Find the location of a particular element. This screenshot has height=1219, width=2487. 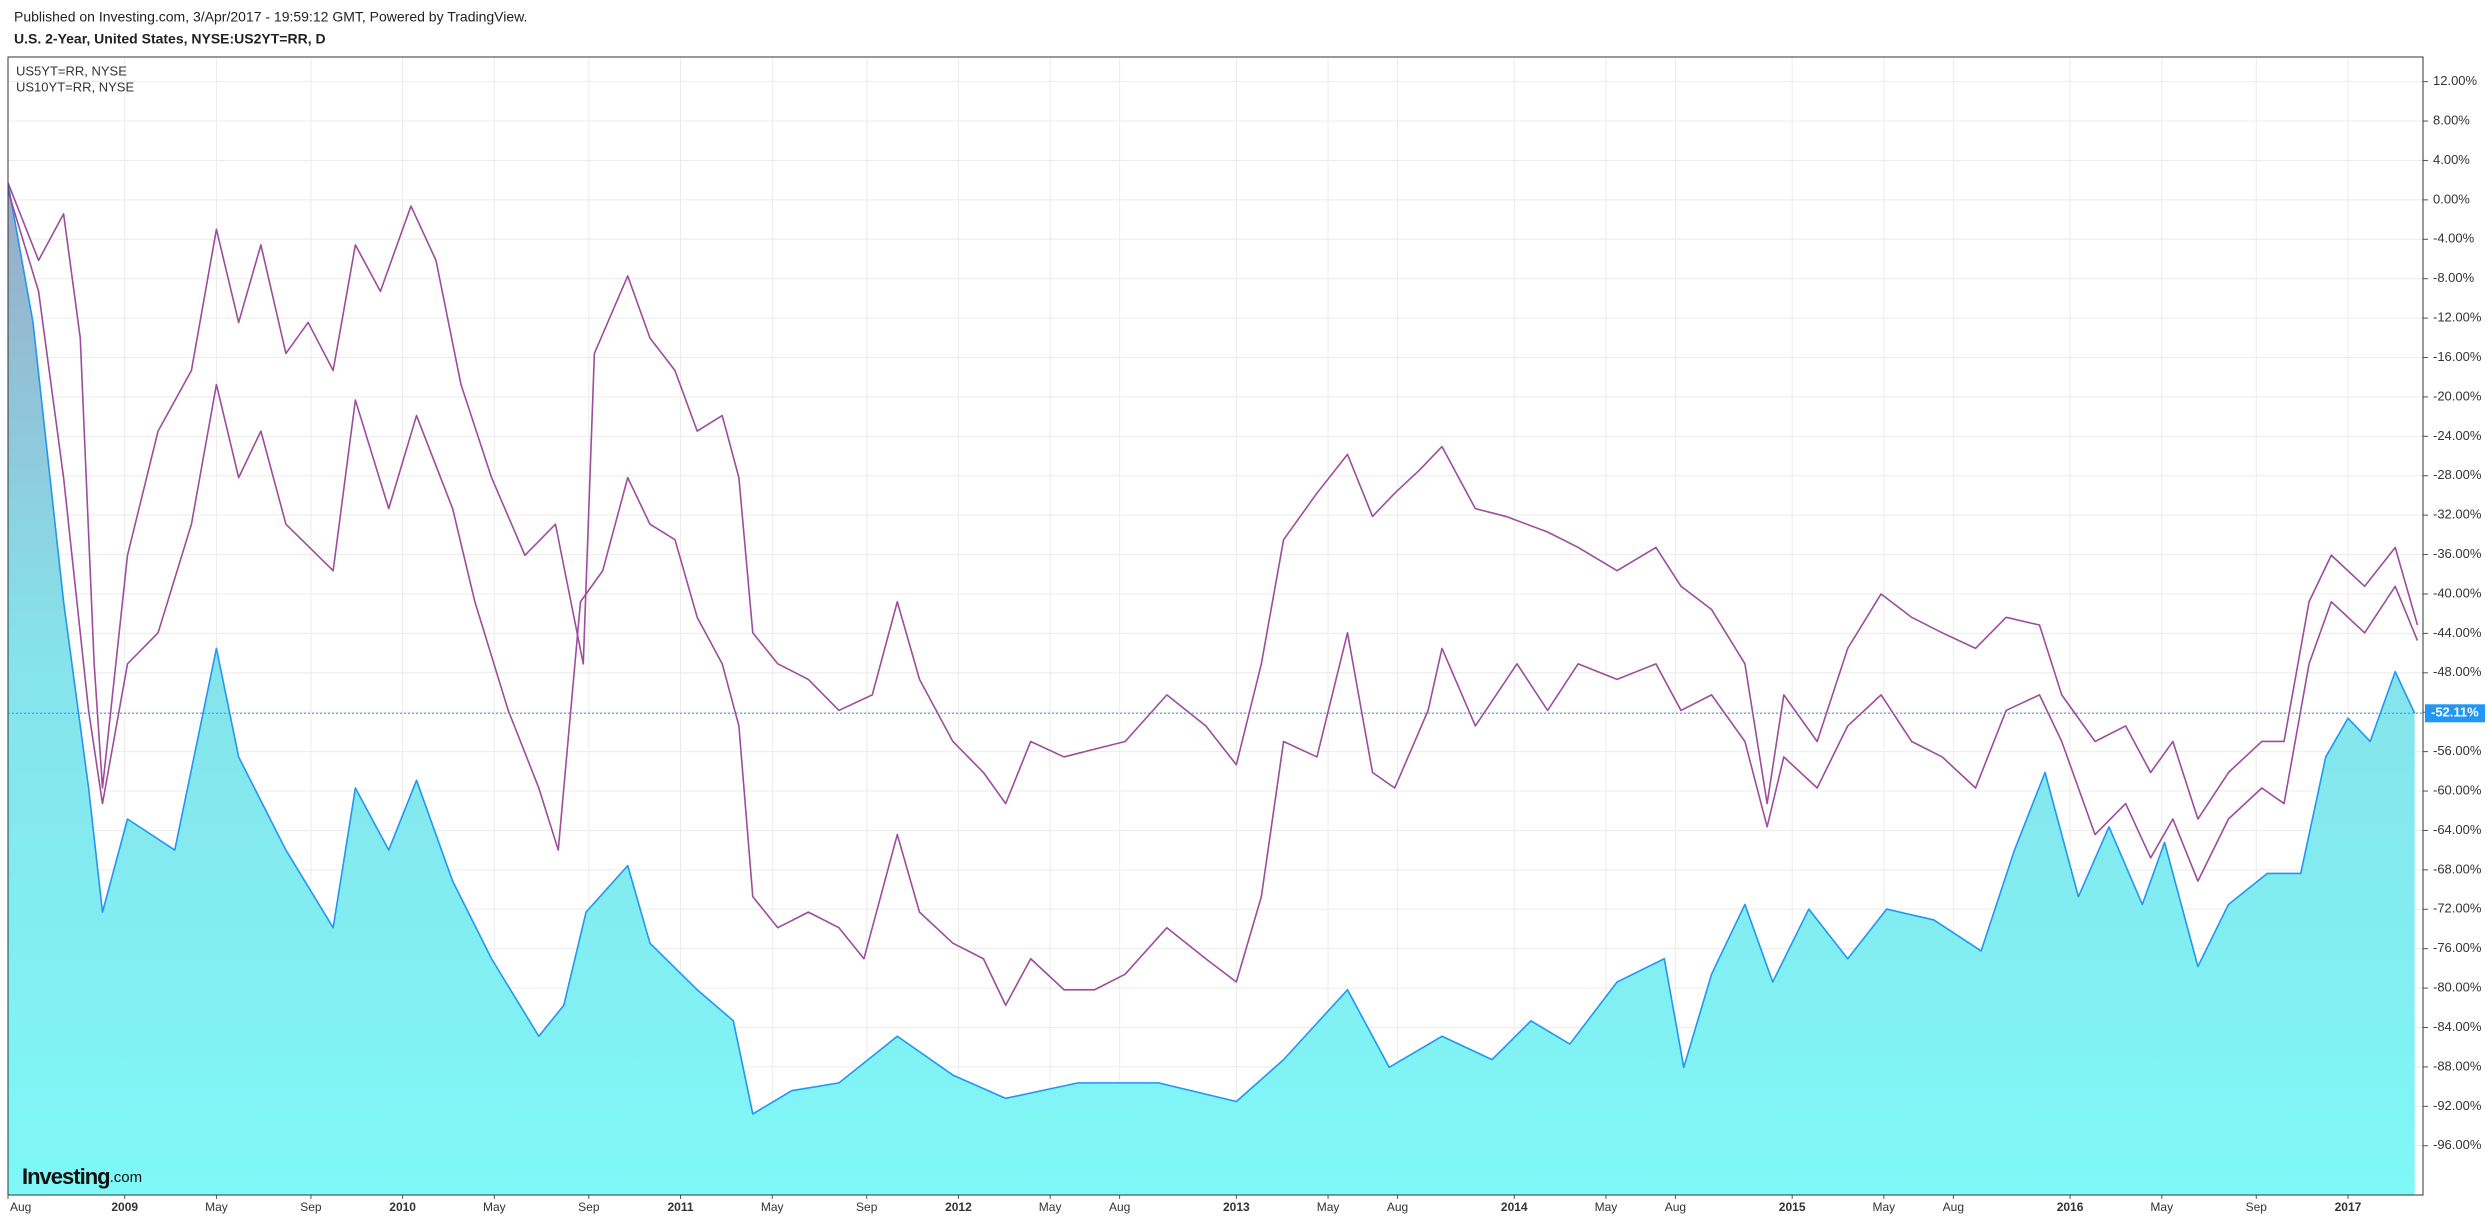

y-tick-label: -44.00% is located at coordinates (2457, 632).